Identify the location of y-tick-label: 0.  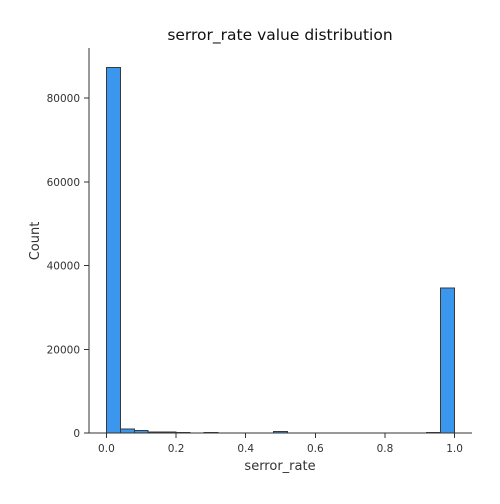
(76, 434).